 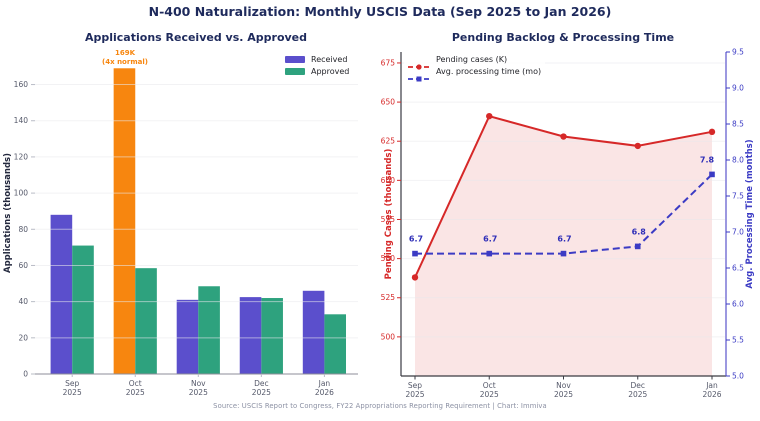 What do you see at coordinates (489, 116) in the screenshot?
I see `pending-point-oct-2025` at bounding box center [489, 116].